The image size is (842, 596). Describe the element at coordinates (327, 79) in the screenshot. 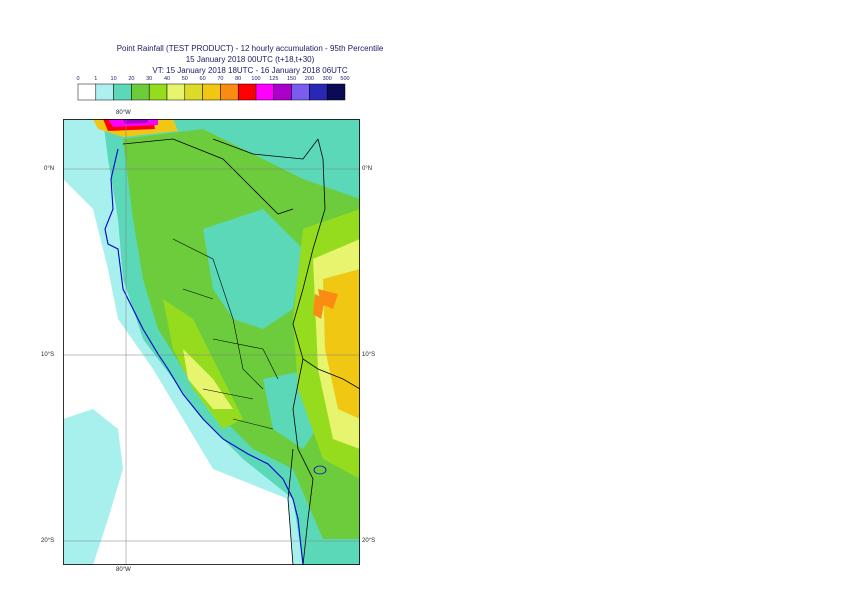

I see `legend-threshold-label: 300` at that location.